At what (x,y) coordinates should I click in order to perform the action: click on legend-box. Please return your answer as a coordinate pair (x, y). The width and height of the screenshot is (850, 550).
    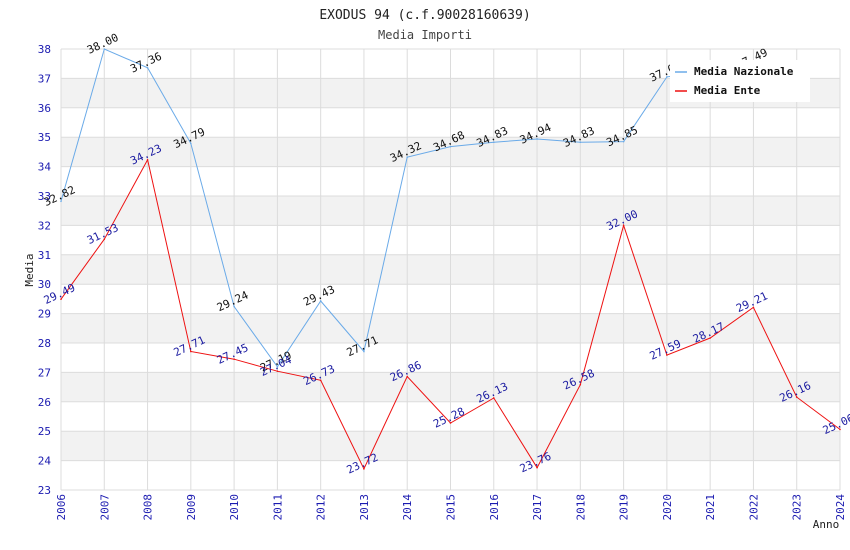
    Looking at the image, I should click on (740, 81).